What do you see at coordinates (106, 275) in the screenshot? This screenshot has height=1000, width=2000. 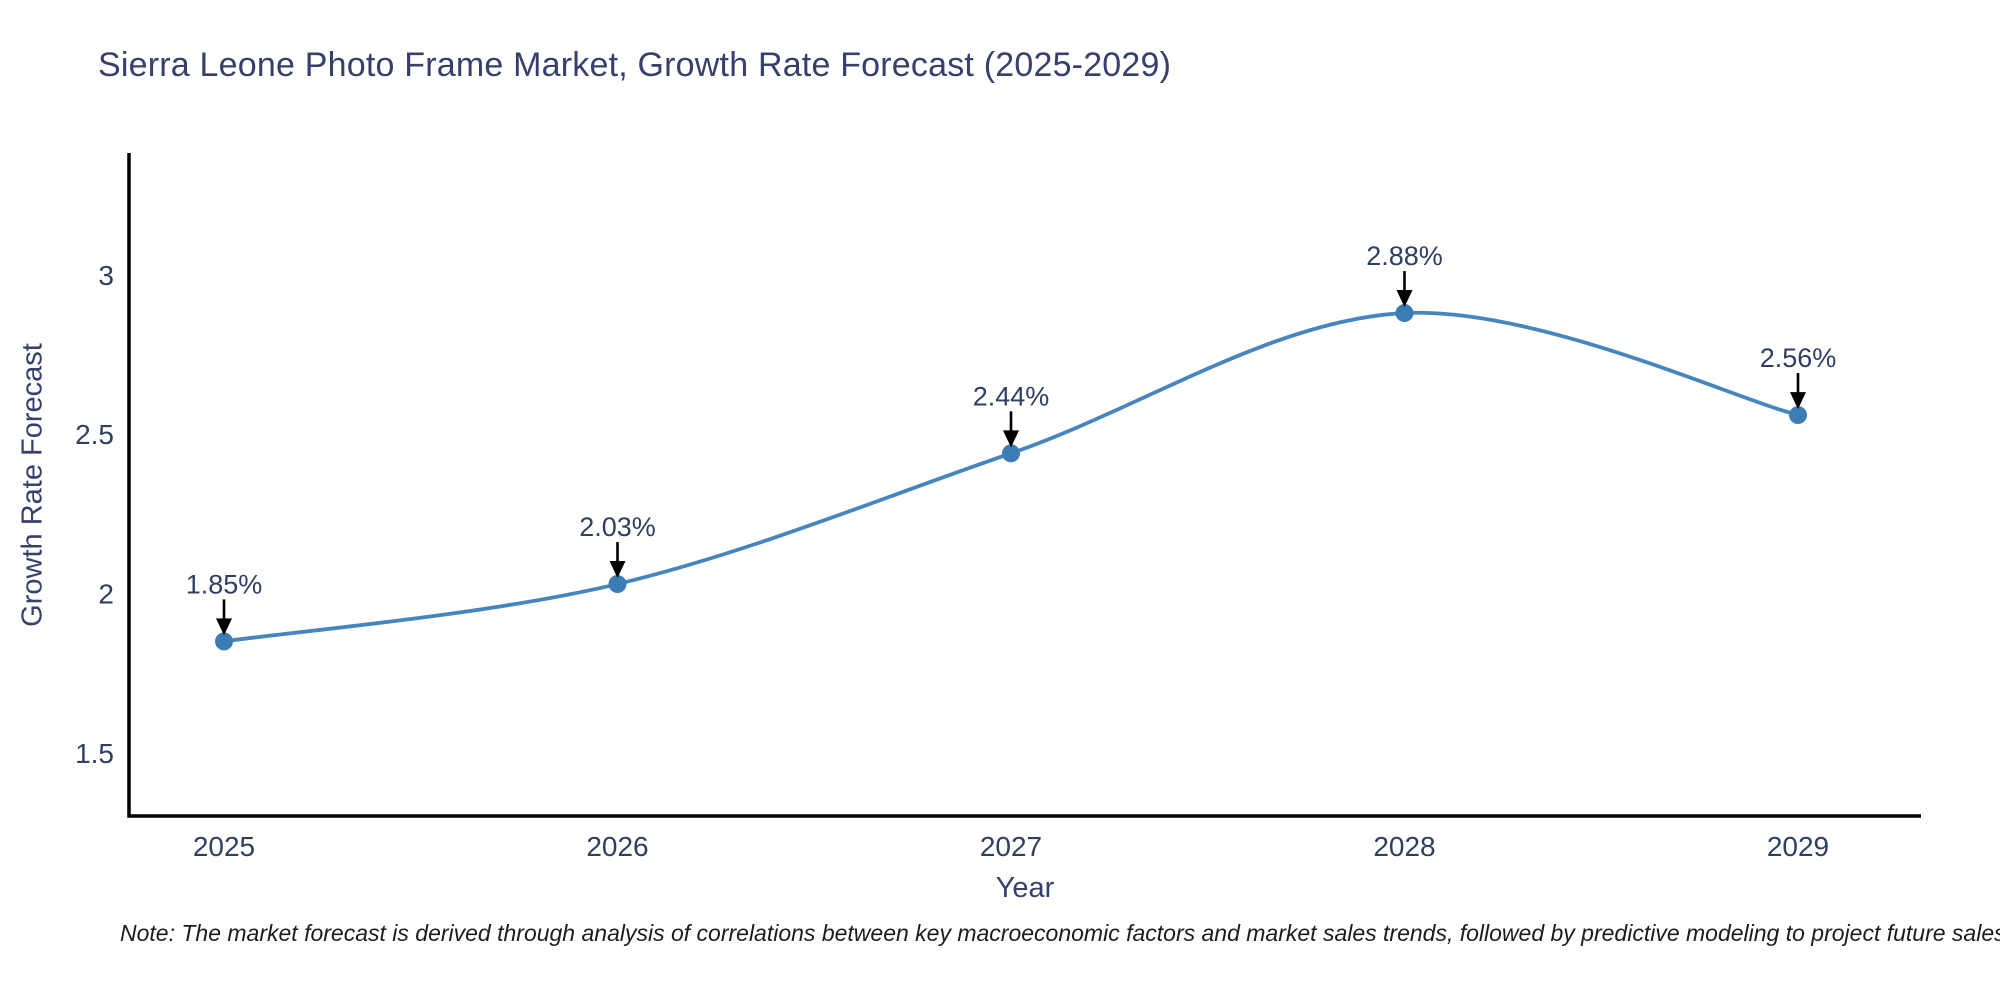 I see `y-tick-label: 3` at bounding box center [106, 275].